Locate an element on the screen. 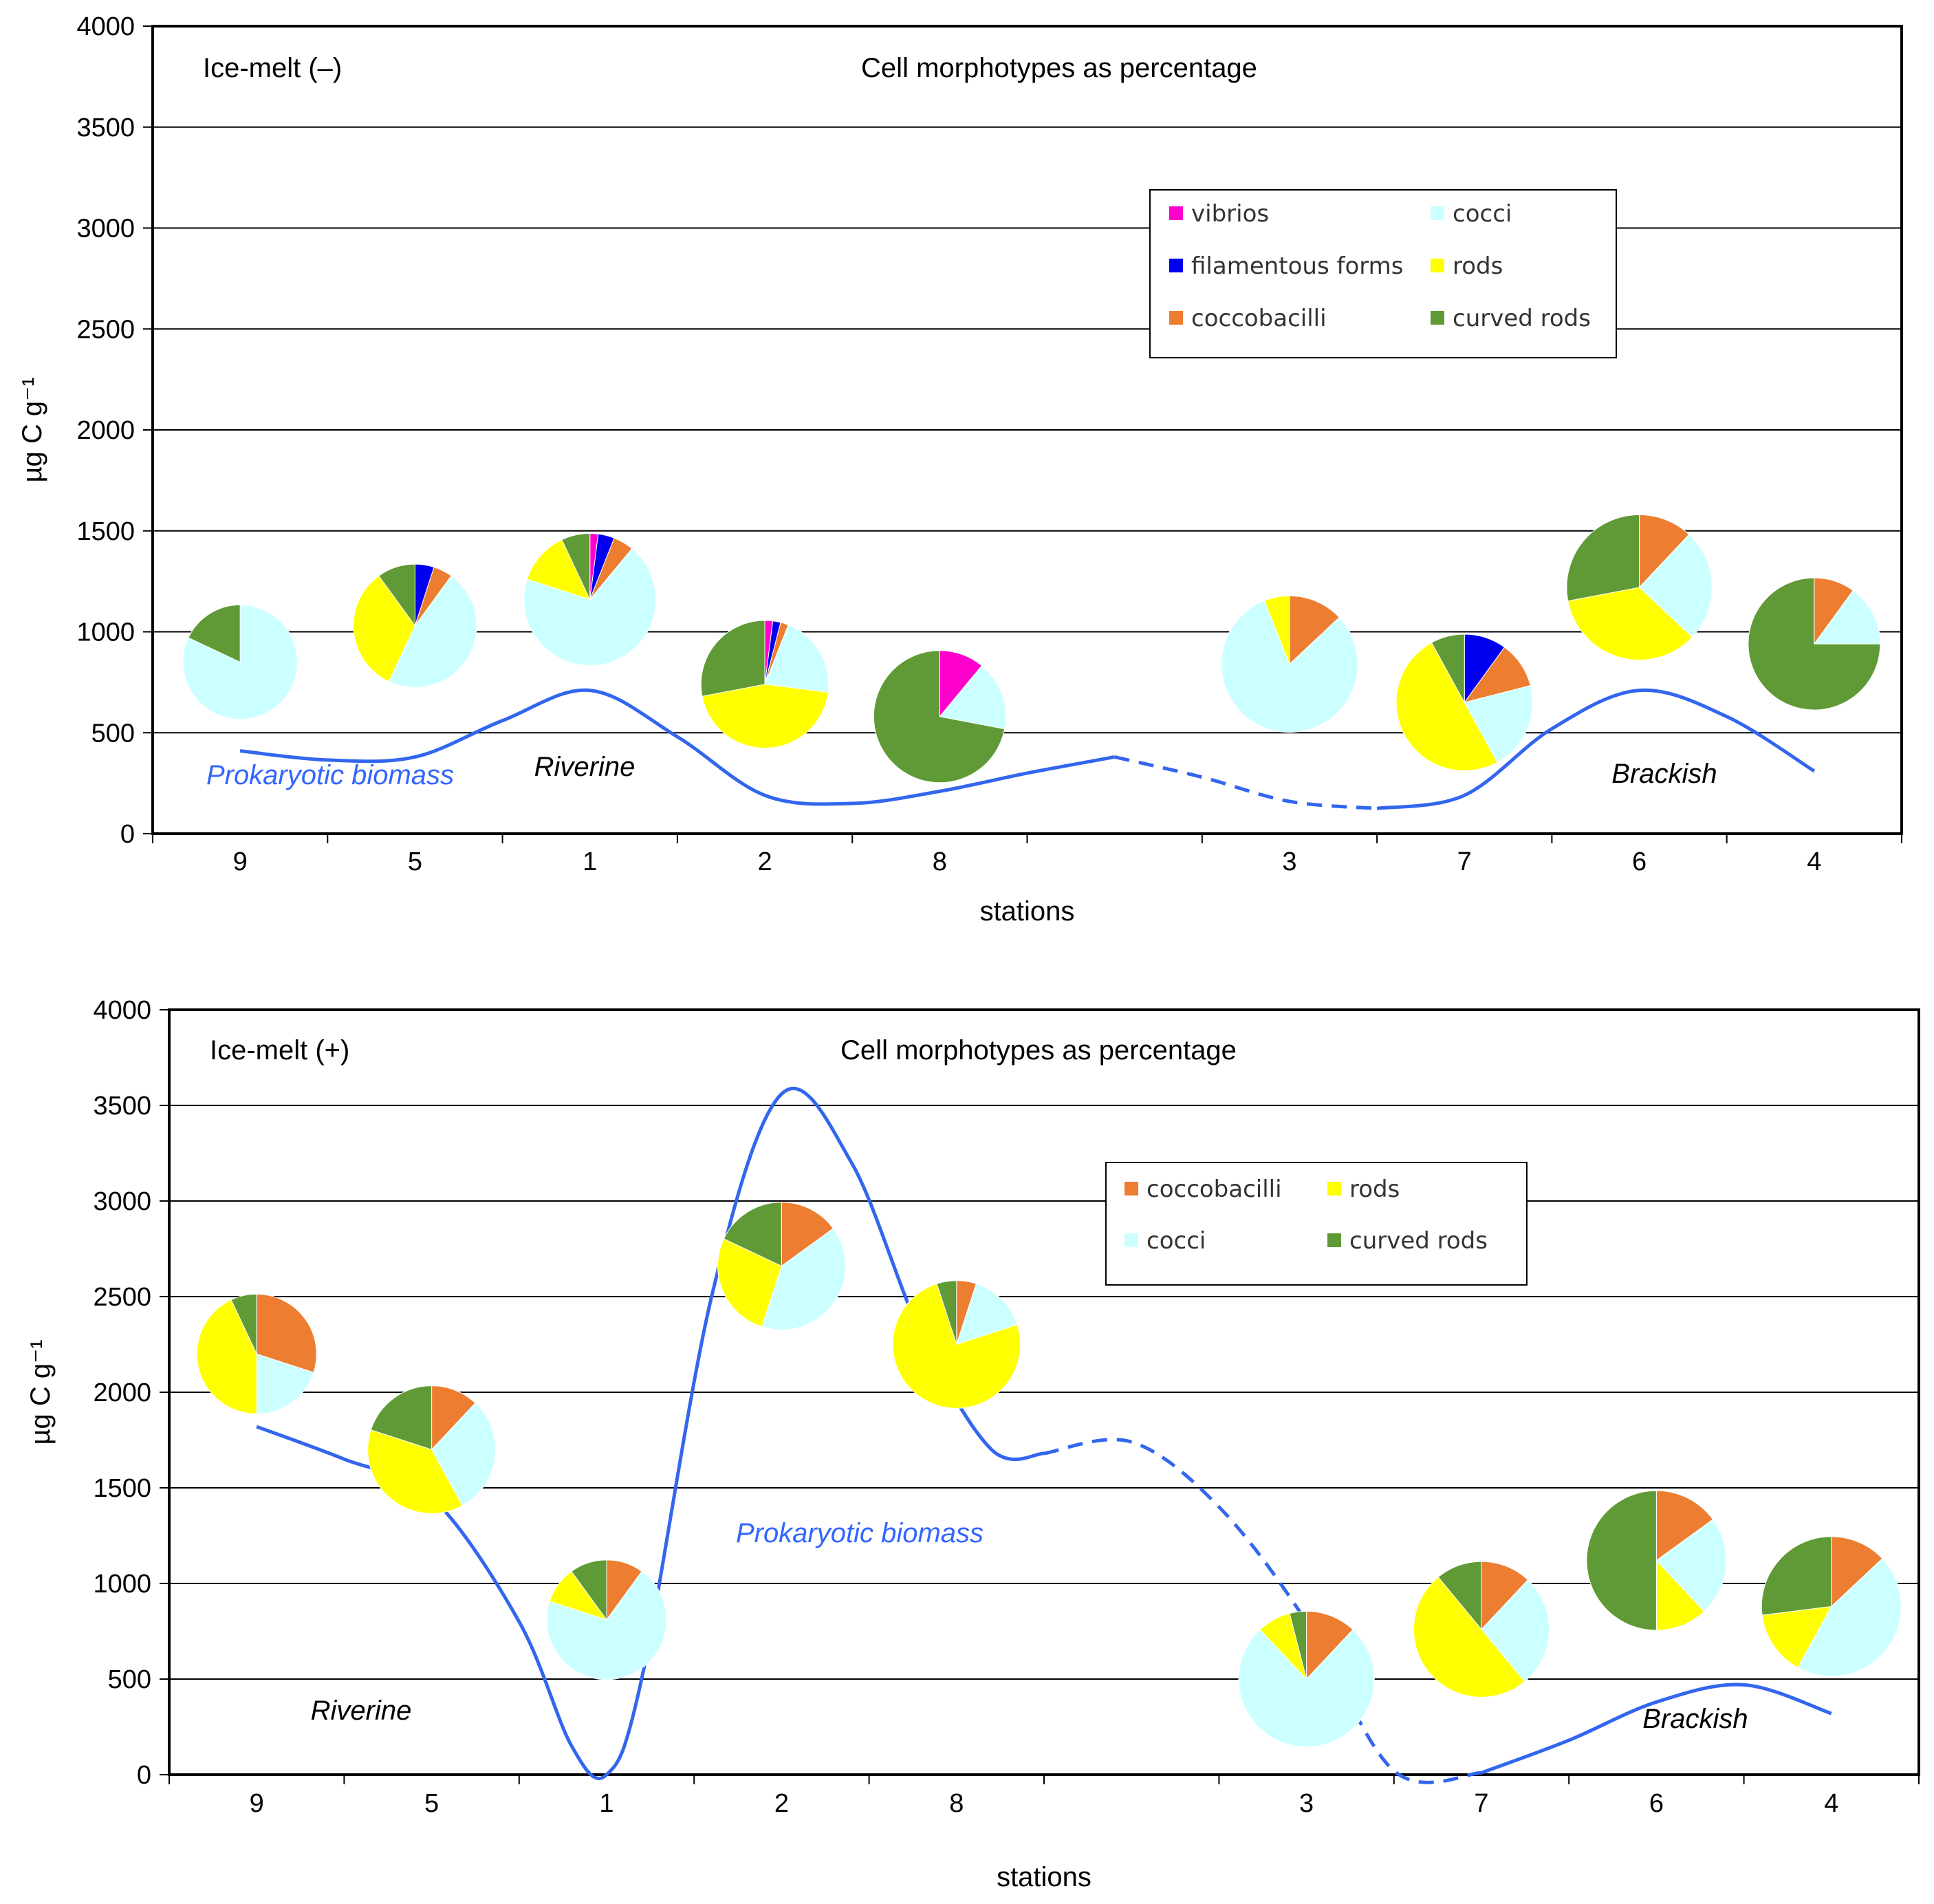  legend-swatch-curved-rods is located at coordinates (1334, 1240).